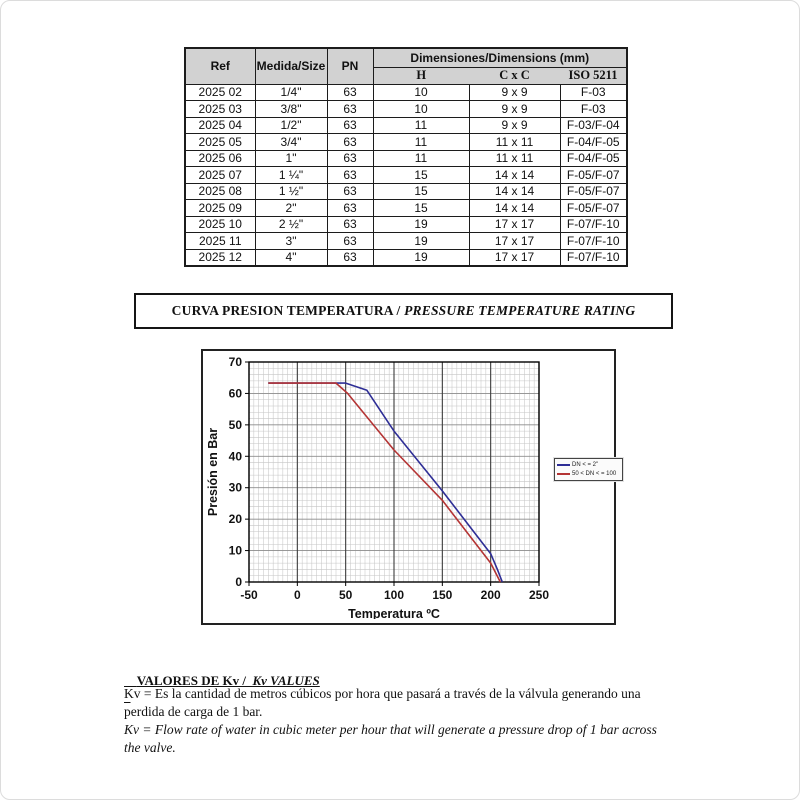 The height and width of the screenshot is (800, 800). Describe the element at coordinates (220, 257) in the screenshot. I see `table-cell: 2025 12` at that location.